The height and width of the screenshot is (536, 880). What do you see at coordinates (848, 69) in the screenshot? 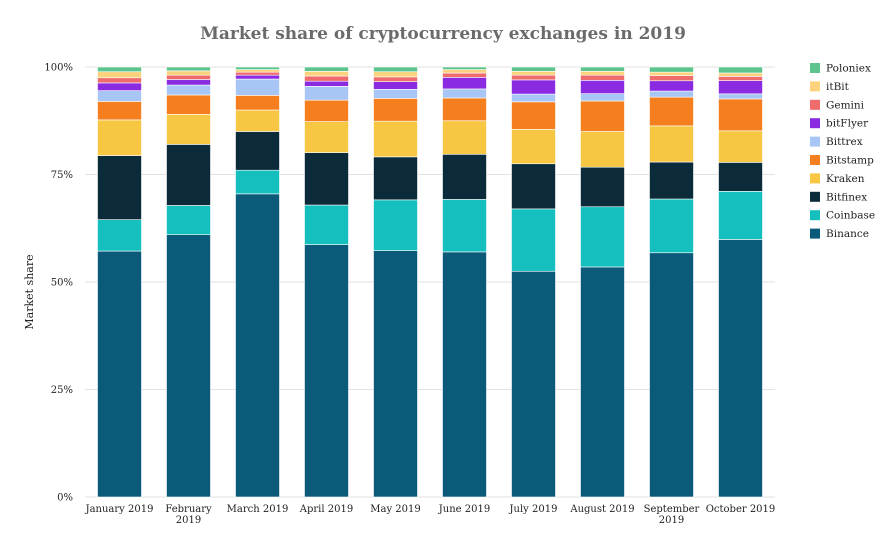
I see `legend-label-poloniex: Poloniex` at bounding box center [848, 69].